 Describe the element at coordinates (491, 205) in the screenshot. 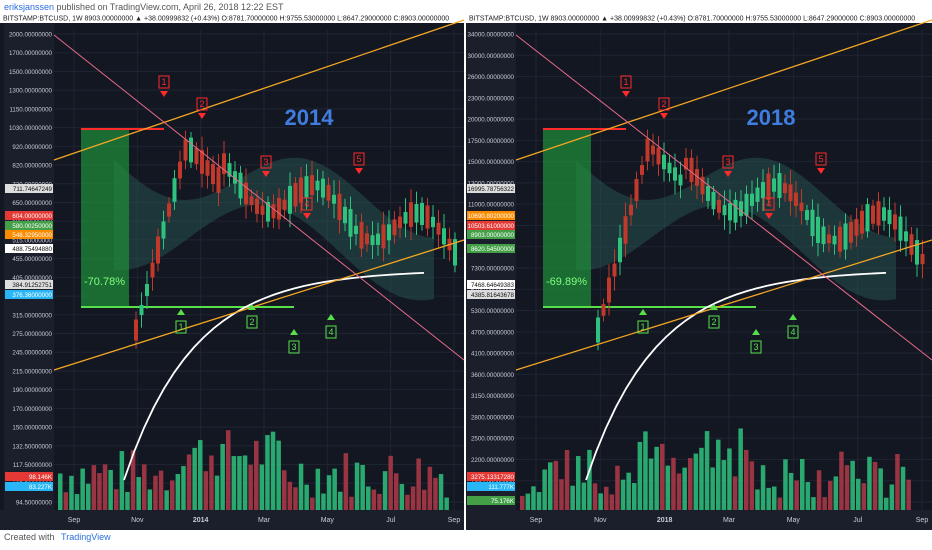

I see `y-tick-label: 11000.00000000` at that location.